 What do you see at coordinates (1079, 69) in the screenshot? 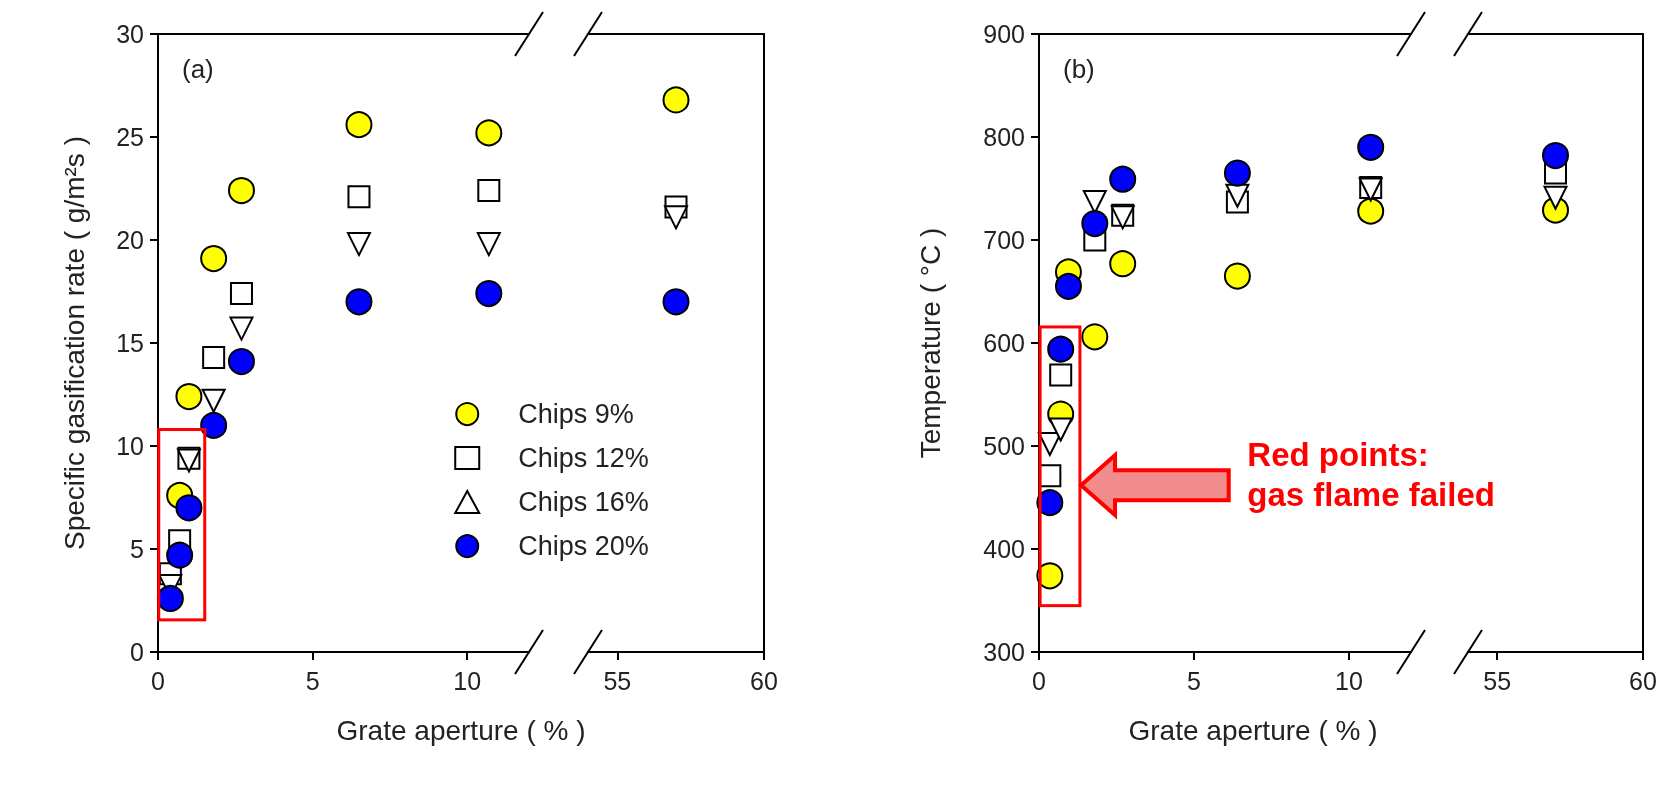
I see `annotation: (b)` at bounding box center [1079, 69].